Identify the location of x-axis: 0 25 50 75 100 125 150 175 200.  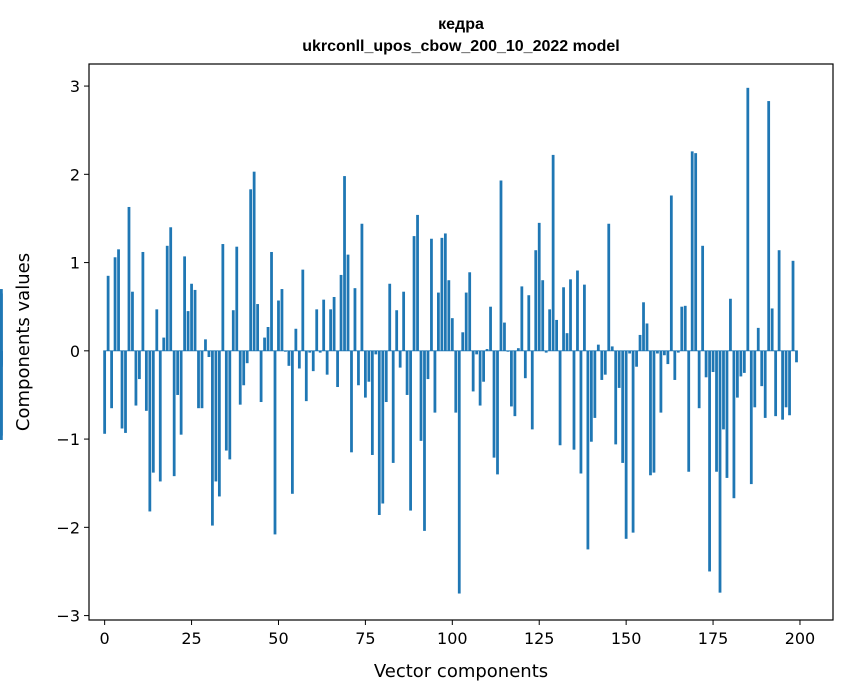
(458, 634).